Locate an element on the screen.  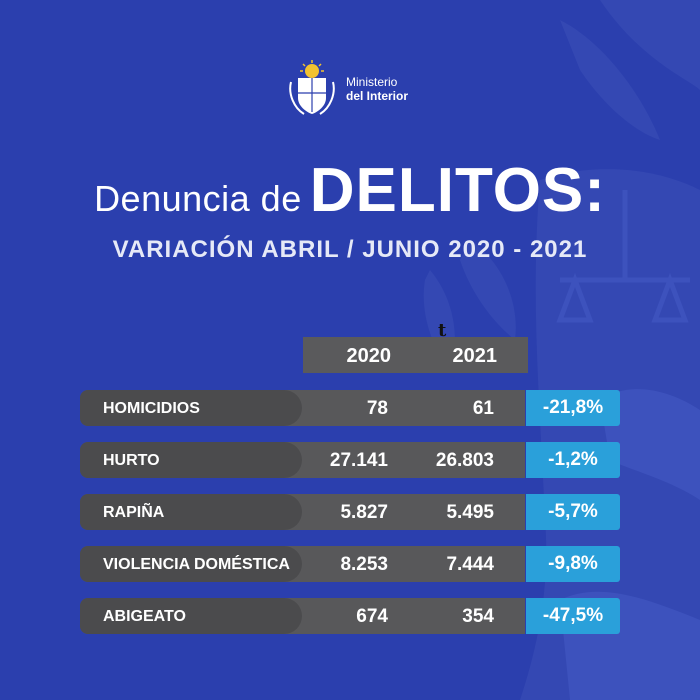
table-row: HURTO 27.141 26.803 -1,2% is located at coordinates (350, 460).